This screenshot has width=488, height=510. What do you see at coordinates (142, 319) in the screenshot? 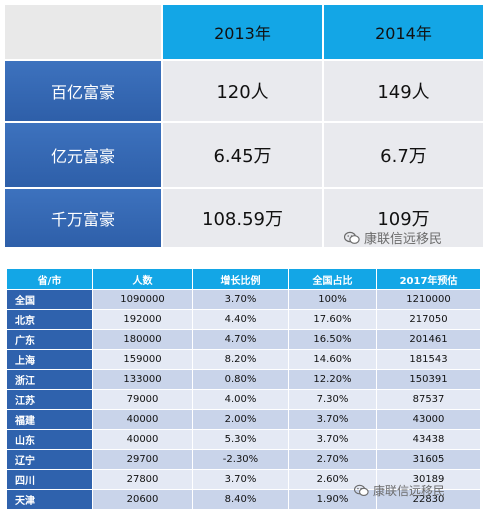
I see `count-cell: 192000` at bounding box center [142, 319].